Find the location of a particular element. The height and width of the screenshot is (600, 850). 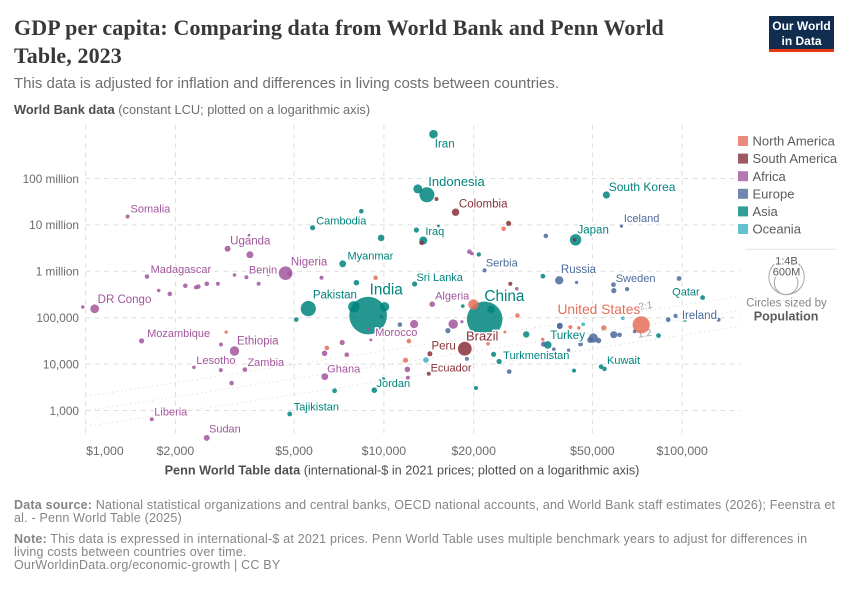

svg-text: 10,000 is located at coordinates (61, 364).